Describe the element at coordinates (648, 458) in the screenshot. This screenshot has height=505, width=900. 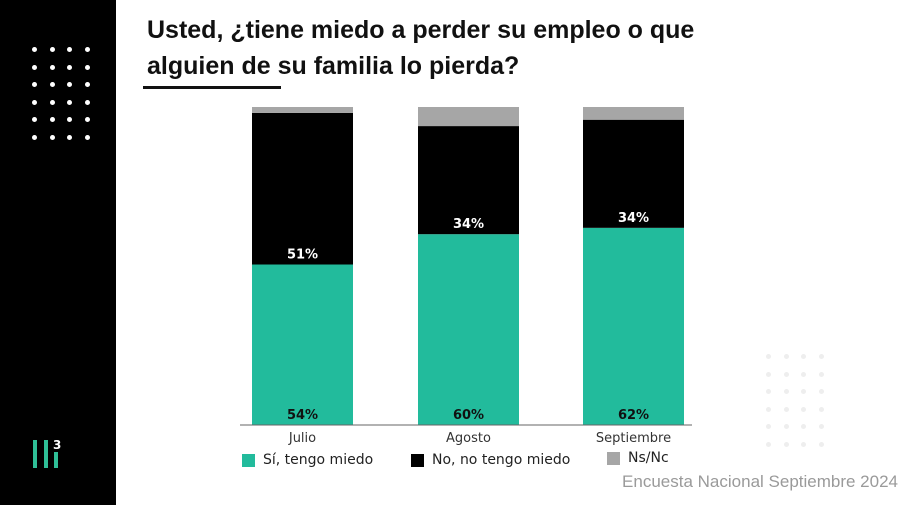
I see `legend-label: Ns/Nc` at that location.